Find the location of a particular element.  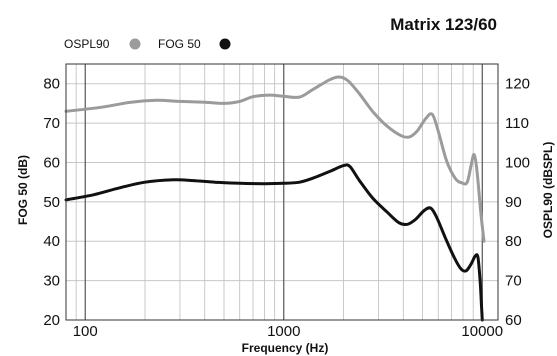

y-tick-label-left: 50 is located at coordinates (51, 202).